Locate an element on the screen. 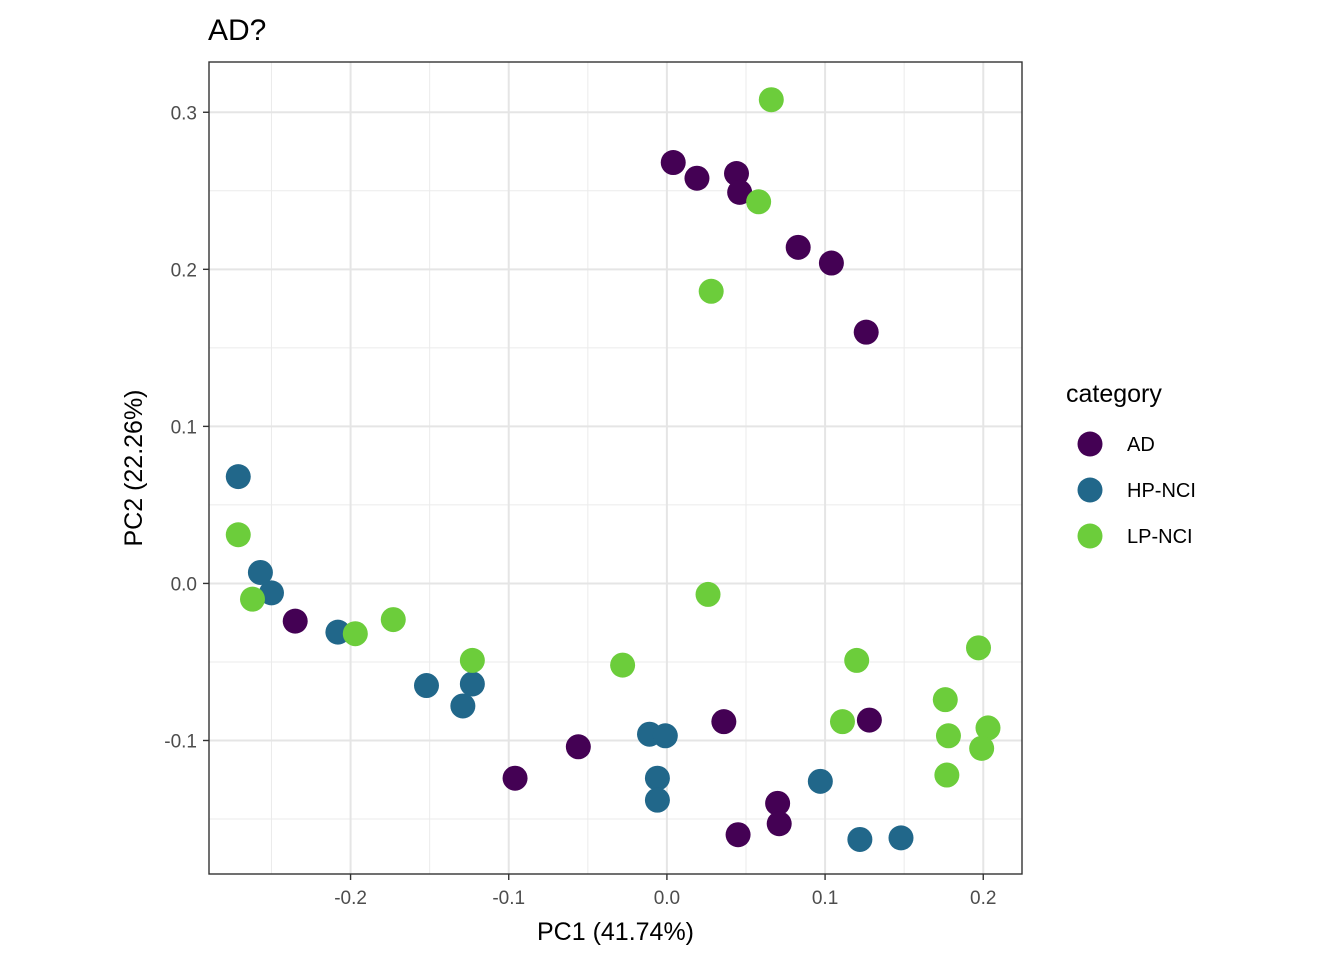  legend: category AD HP-NCI LP-NCI is located at coordinates (1131, 464).